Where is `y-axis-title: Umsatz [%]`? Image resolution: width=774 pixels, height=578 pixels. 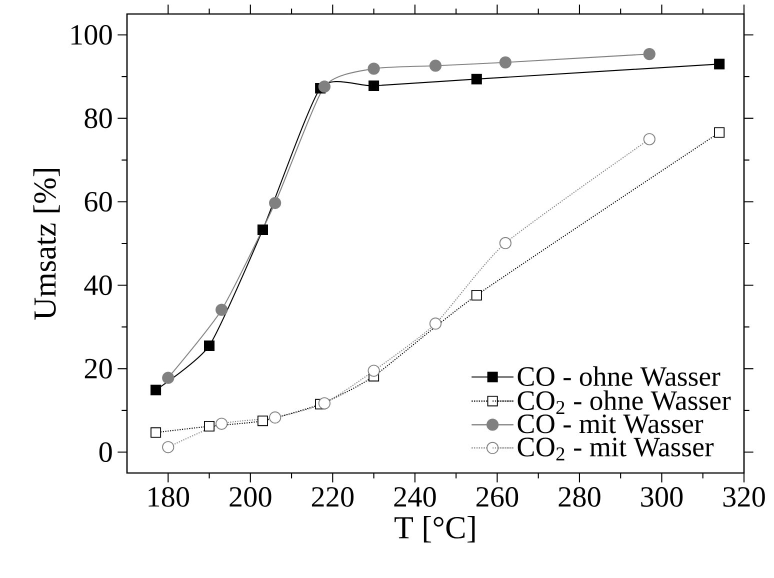
y-axis-title: Umsatz [%] is located at coordinates (46, 244).